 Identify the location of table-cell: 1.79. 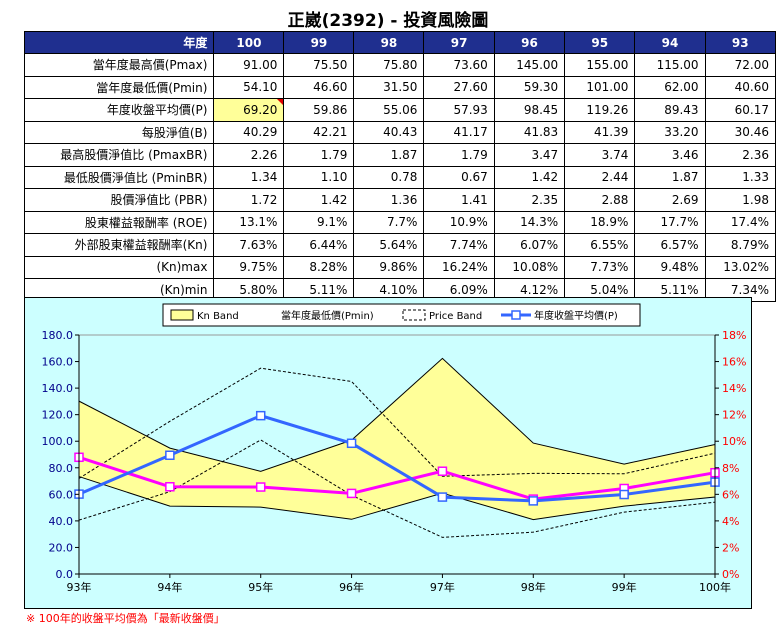
(459, 155).